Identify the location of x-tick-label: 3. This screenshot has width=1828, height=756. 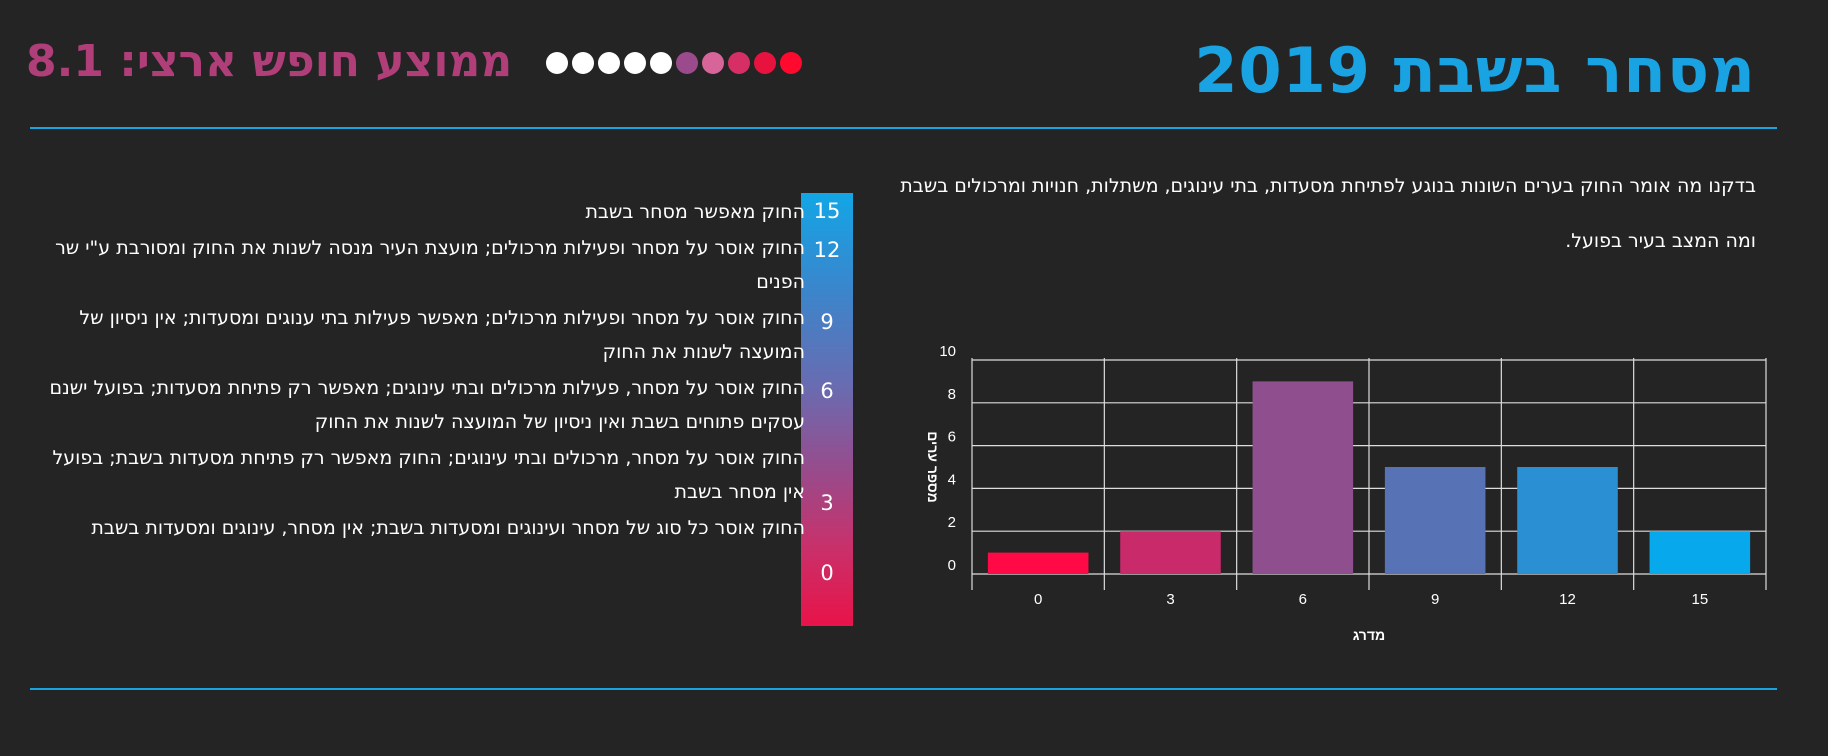
(1170, 599).